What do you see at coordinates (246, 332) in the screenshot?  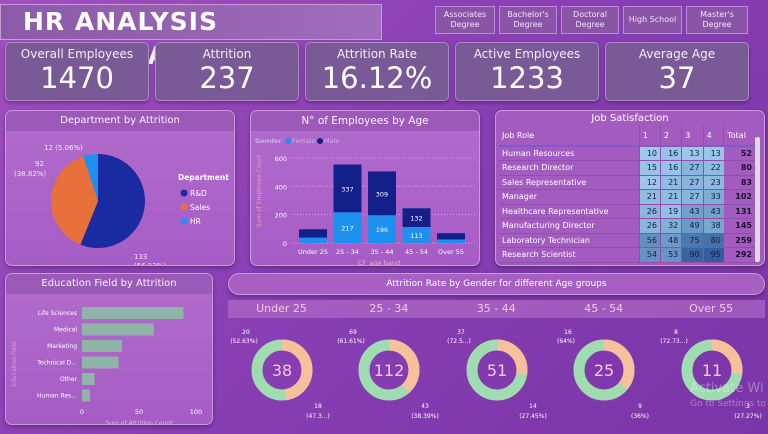 I see `green-value-label: 20` at bounding box center [246, 332].